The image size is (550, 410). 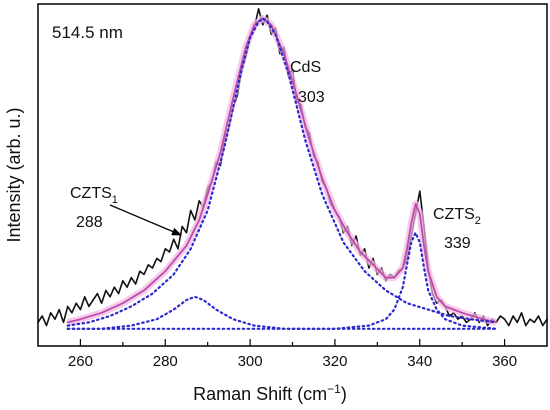 I want to click on x-axis-ticks: 260 280 300 320 340 360, so click(x=292, y=354).